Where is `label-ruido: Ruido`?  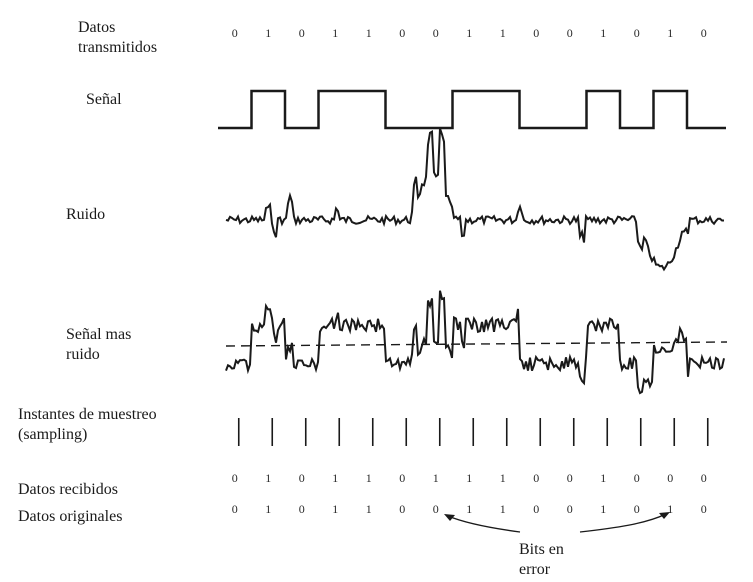 label-ruido: Ruido is located at coordinates (86, 214).